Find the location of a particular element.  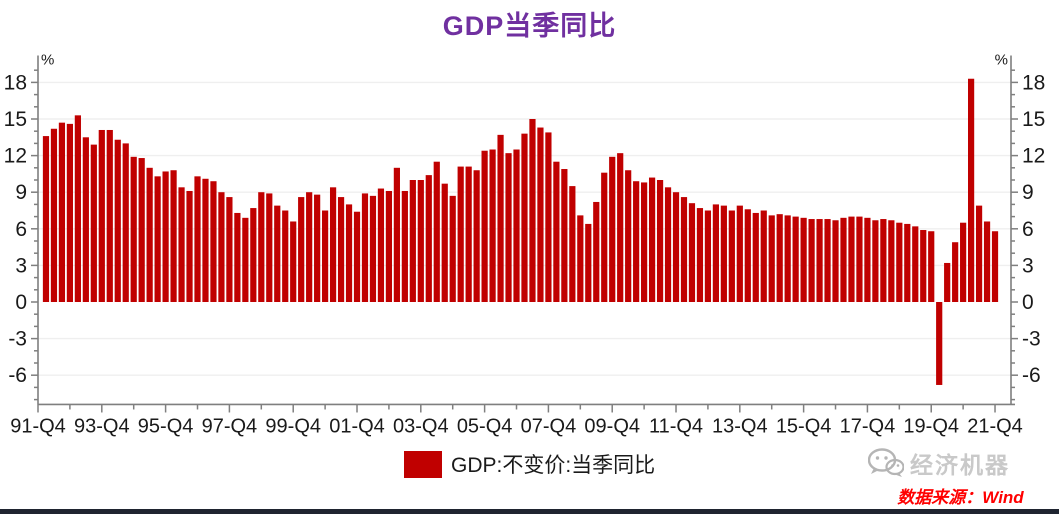

y-tick-label-left: 15 is located at coordinates (15, 119).